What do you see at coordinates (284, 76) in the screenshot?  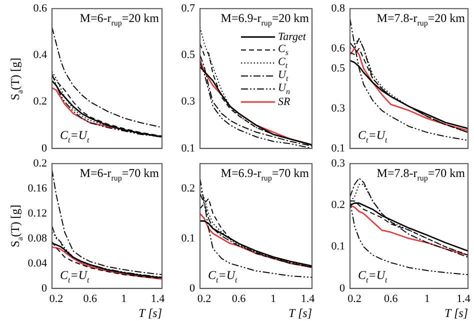 I see `legend-label: U$_{t}$` at bounding box center [284, 76].